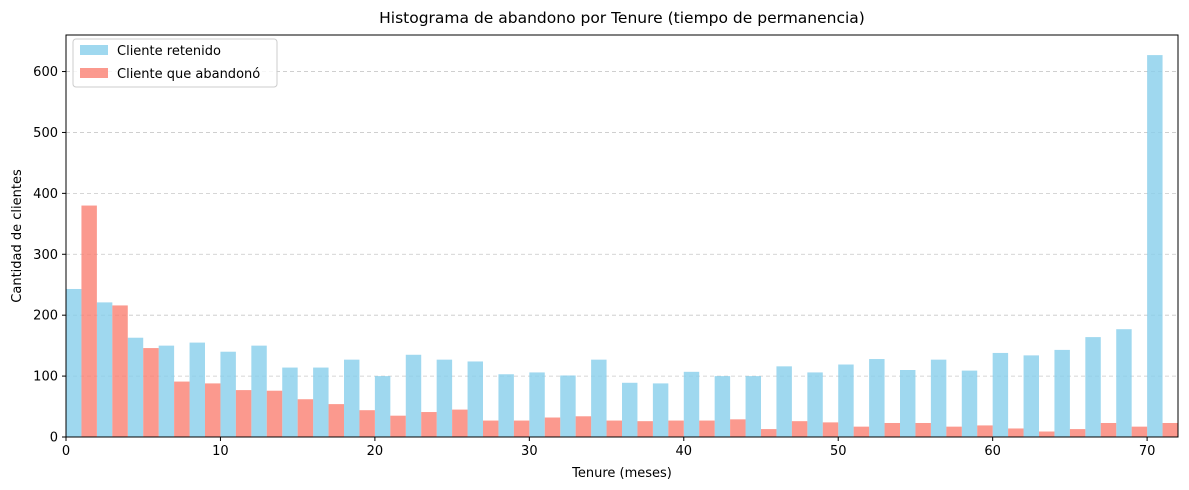 This screenshot has width=1189, height=490. Describe the element at coordinates (992, 451) in the screenshot. I see `x-tick-label: 60` at that location.